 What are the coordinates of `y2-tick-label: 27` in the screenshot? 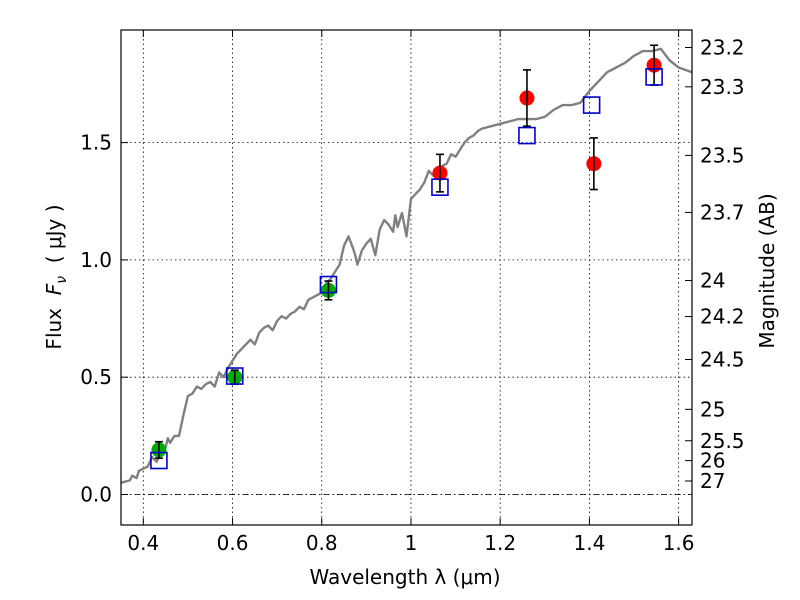 It's located at (712, 481).